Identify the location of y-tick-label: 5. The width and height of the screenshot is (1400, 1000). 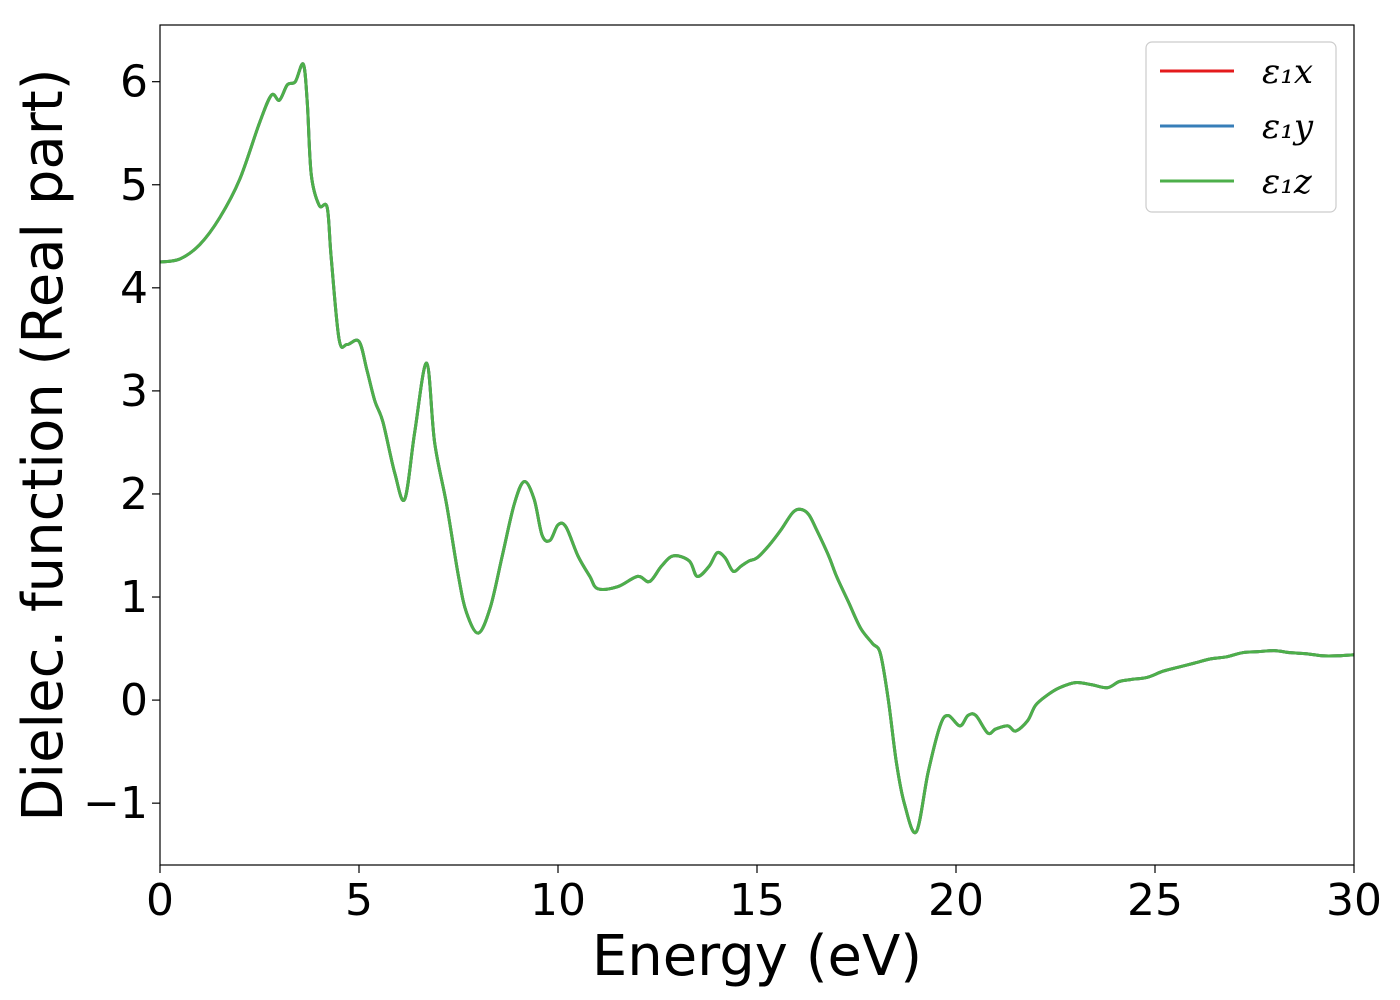
(134, 185).